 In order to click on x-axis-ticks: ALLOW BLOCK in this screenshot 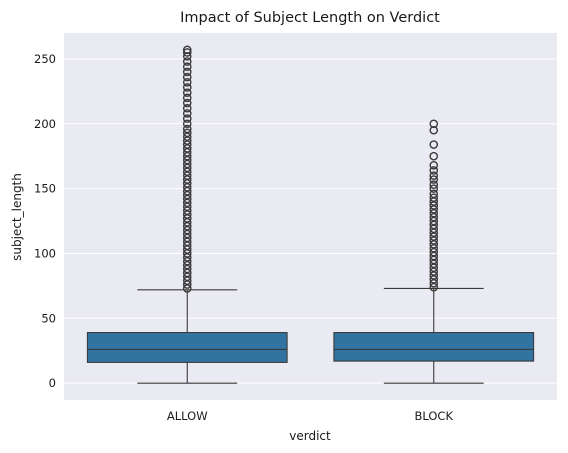, I will do `click(310, 416)`.